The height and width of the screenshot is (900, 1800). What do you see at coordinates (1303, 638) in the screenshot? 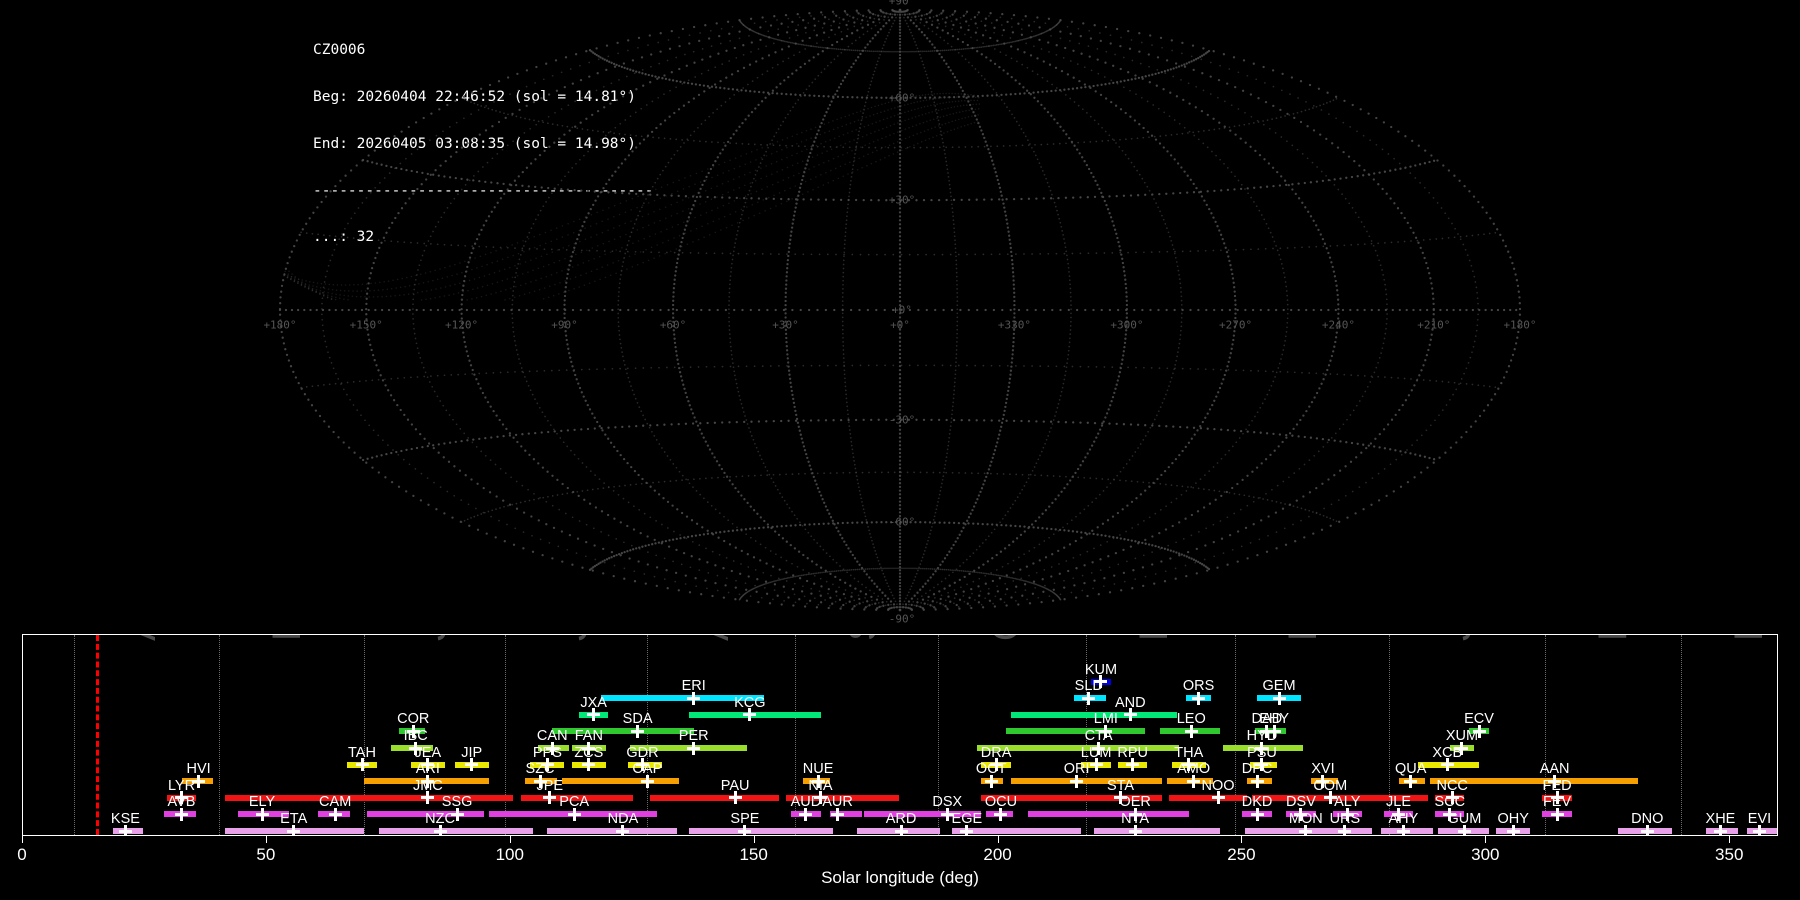
I see `month-label-dec: DEC` at bounding box center [1303, 638].